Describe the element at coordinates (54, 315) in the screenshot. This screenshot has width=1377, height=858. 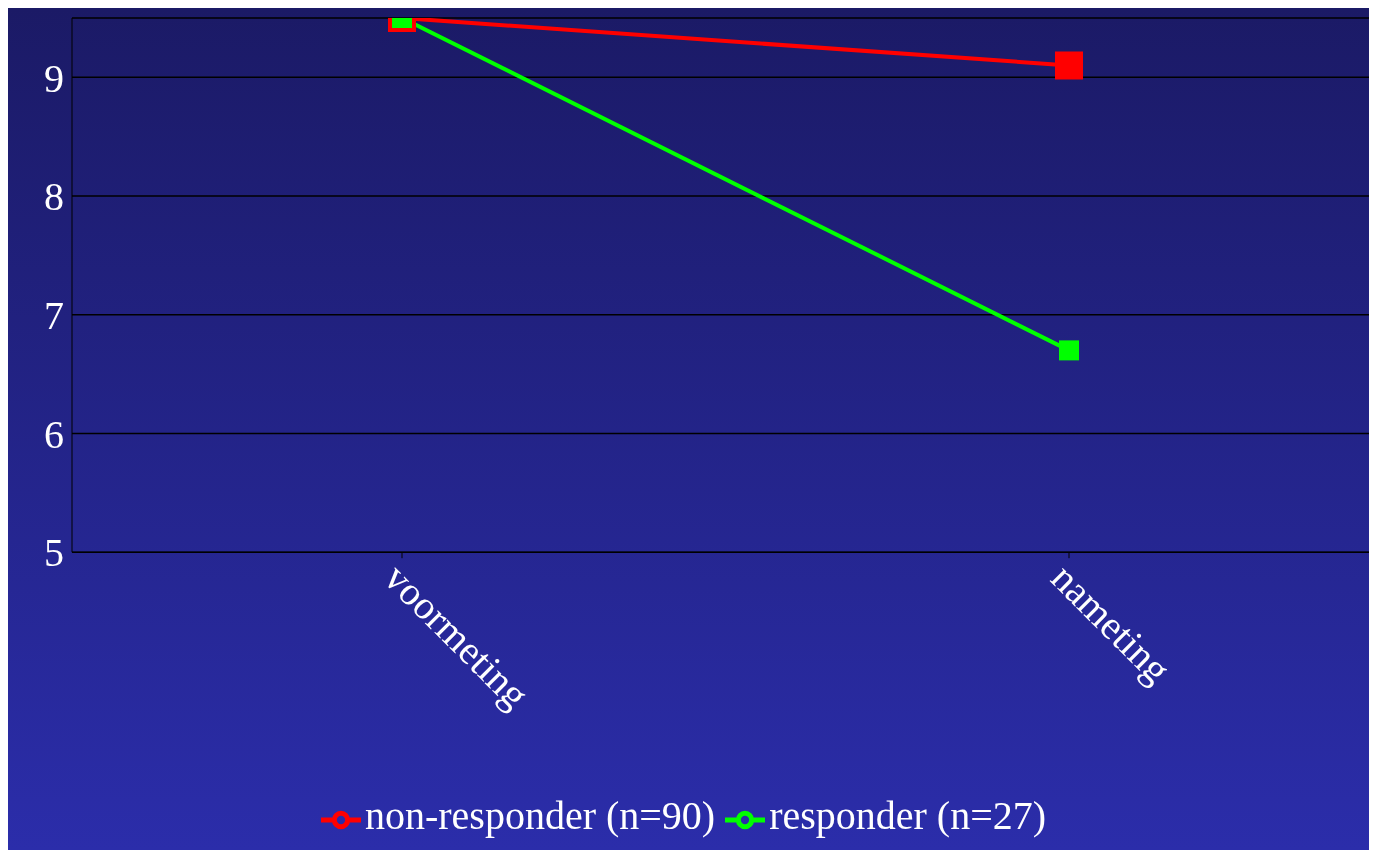
I see `y-tick-label: 7` at that location.